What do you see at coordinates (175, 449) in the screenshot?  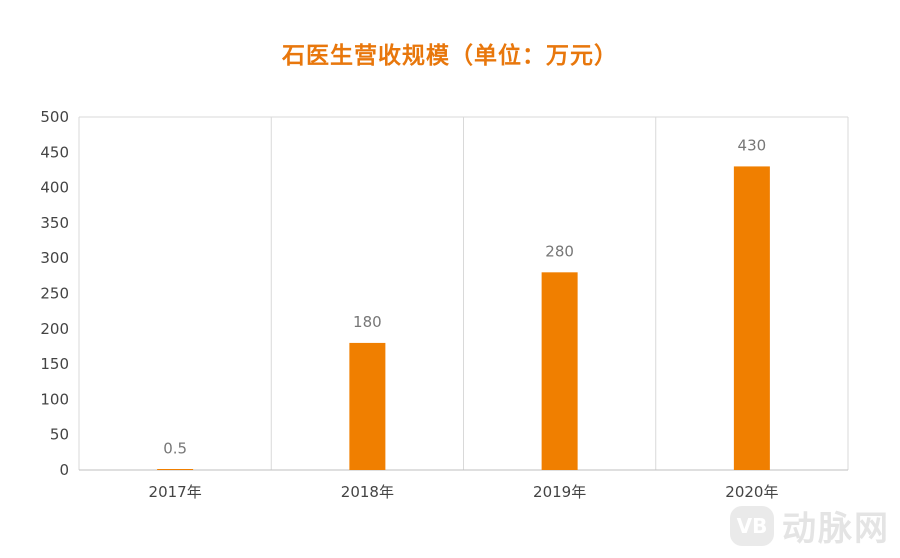 I see `data-label: 0.5` at bounding box center [175, 449].